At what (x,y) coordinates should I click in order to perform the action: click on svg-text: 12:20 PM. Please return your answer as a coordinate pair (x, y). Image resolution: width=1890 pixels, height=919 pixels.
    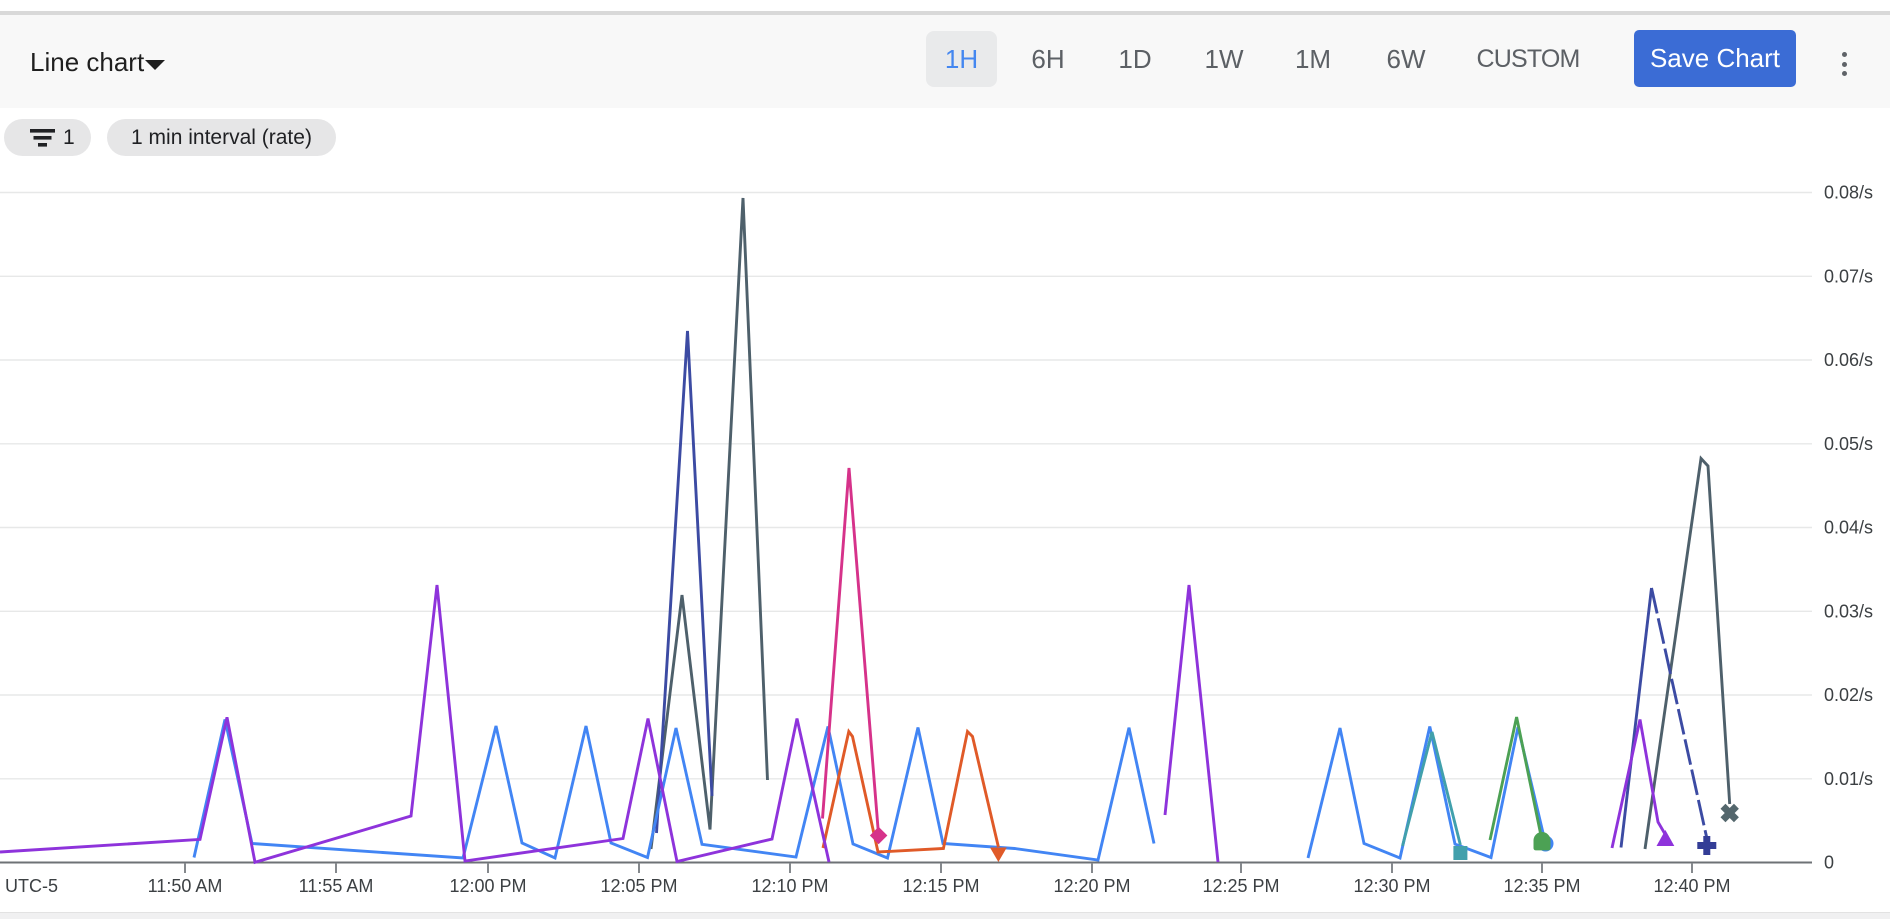
    Looking at the image, I should click on (1091, 886).